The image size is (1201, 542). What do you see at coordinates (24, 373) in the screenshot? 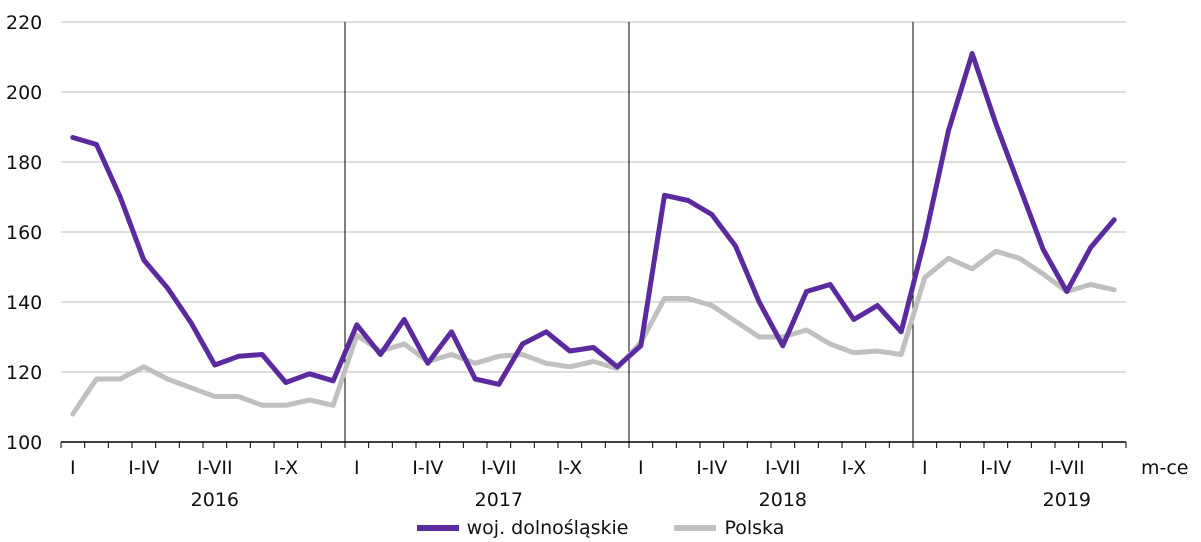
I see `y-tick-label: 120` at bounding box center [24, 373].